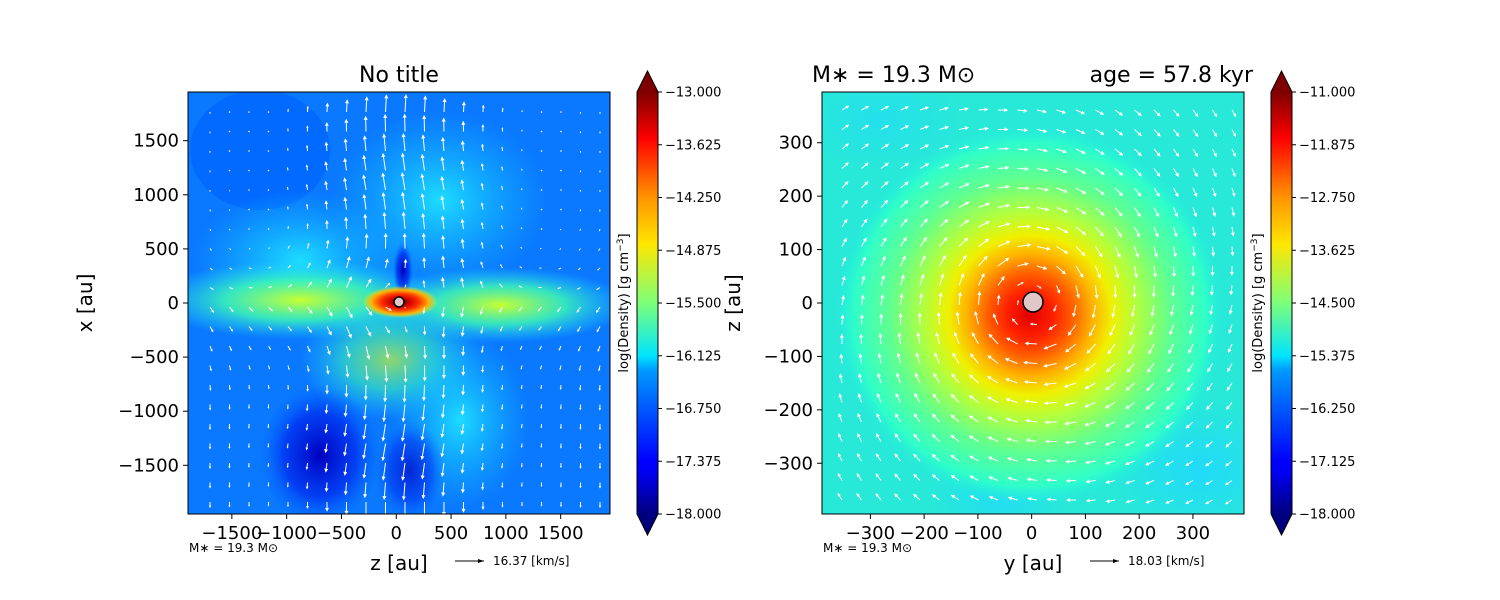  I want to click on x-tick-label: 200, so click(1139, 533).